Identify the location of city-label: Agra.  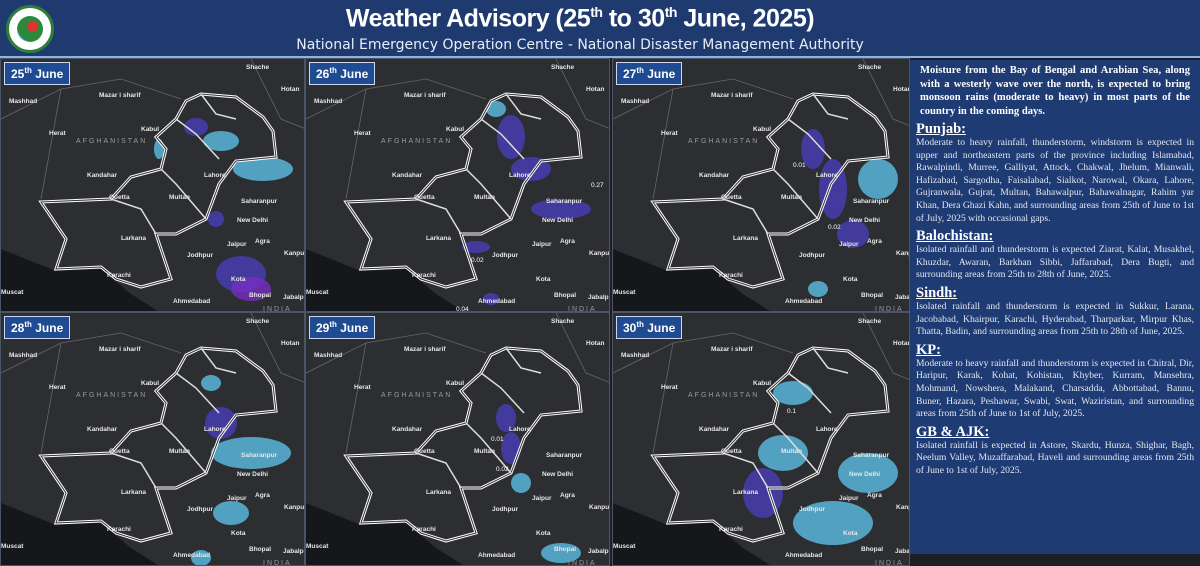
(262, 495).